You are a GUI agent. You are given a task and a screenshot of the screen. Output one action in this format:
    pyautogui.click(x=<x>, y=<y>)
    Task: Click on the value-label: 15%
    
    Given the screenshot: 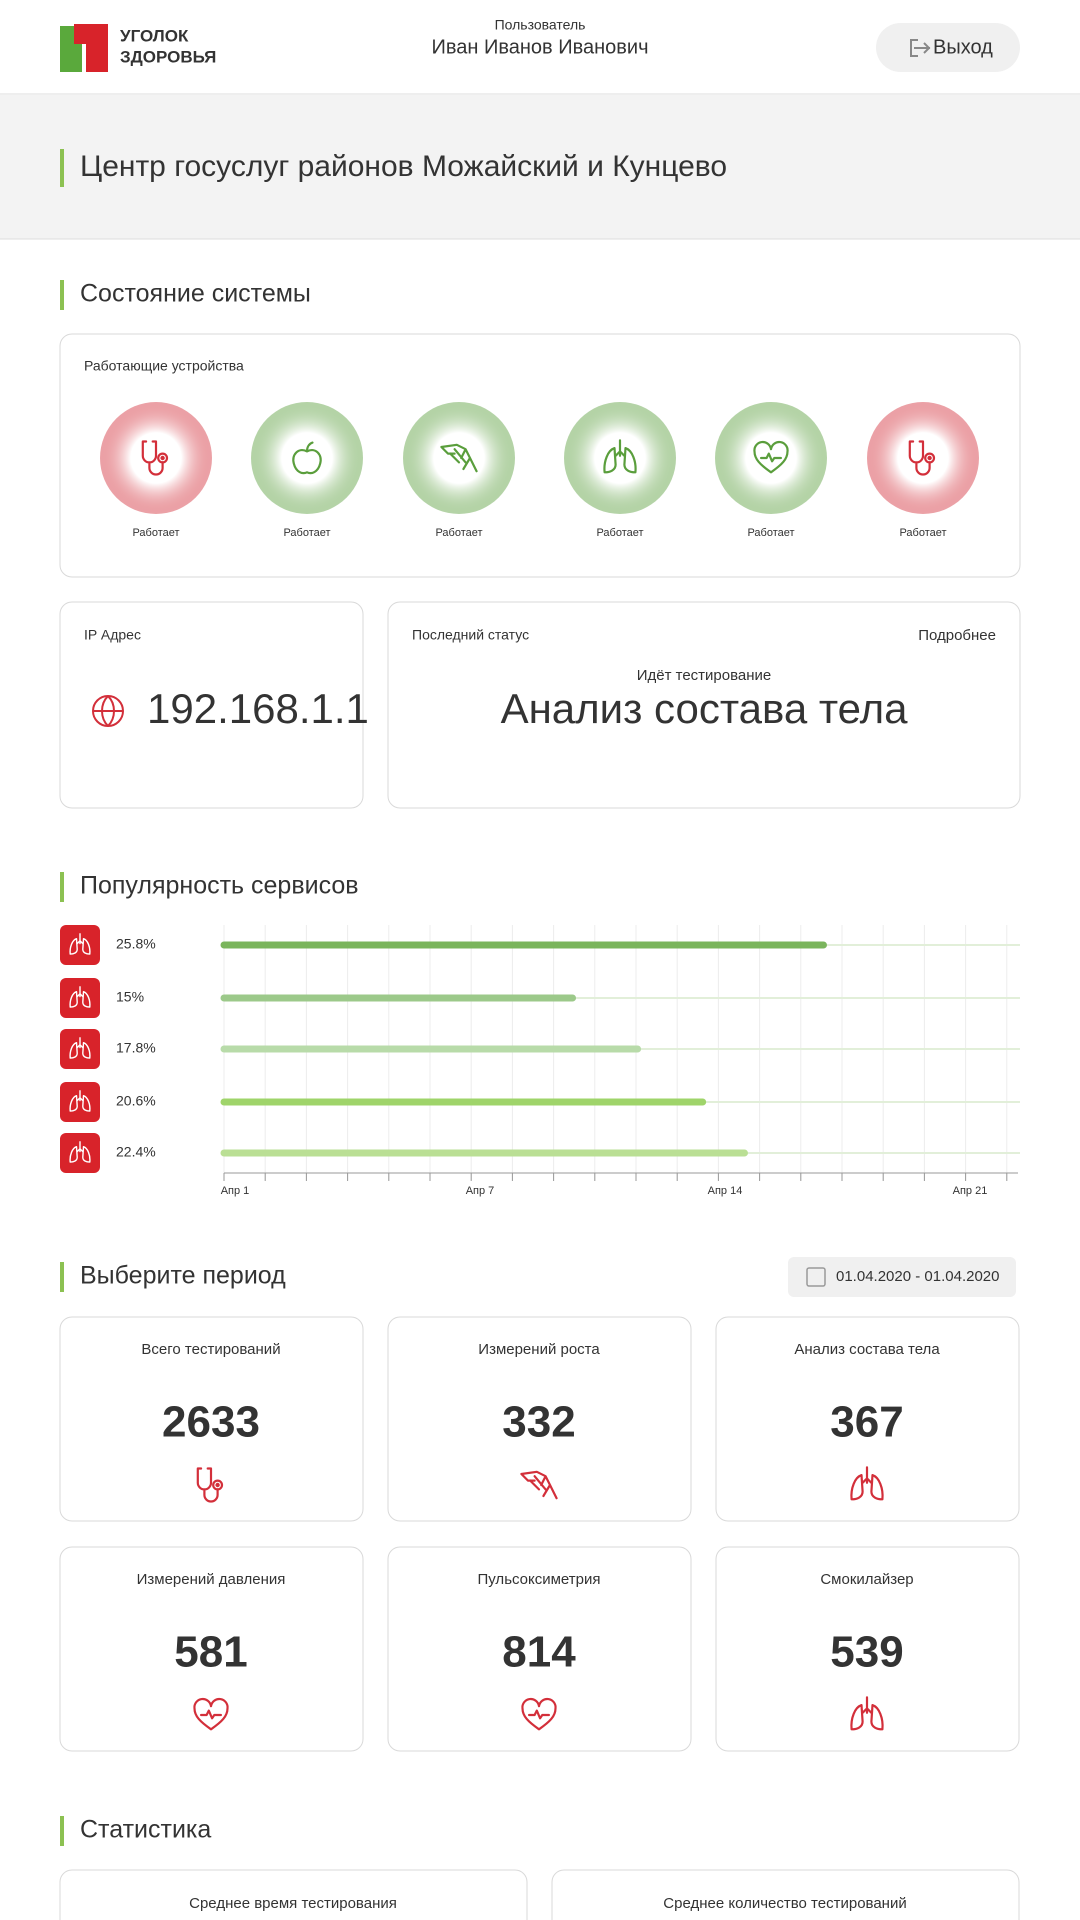 What is the action you would take?
    pyautogui.click(x=130, y=997)
    